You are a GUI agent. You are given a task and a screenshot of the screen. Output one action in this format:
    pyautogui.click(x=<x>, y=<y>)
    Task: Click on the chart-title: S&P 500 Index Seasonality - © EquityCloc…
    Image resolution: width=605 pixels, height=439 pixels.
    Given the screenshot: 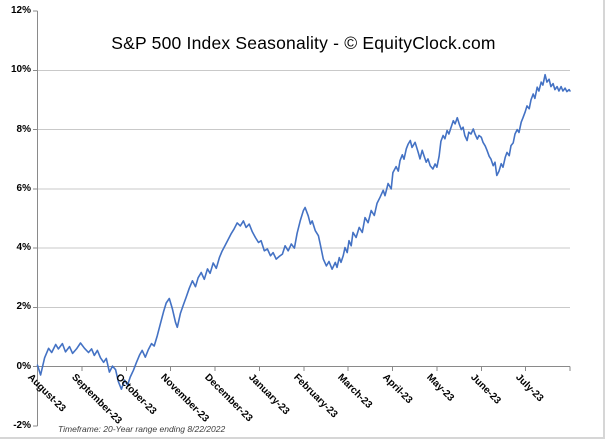 What is the action you would take?
    pyautogui.click(x=303, y=43)
    